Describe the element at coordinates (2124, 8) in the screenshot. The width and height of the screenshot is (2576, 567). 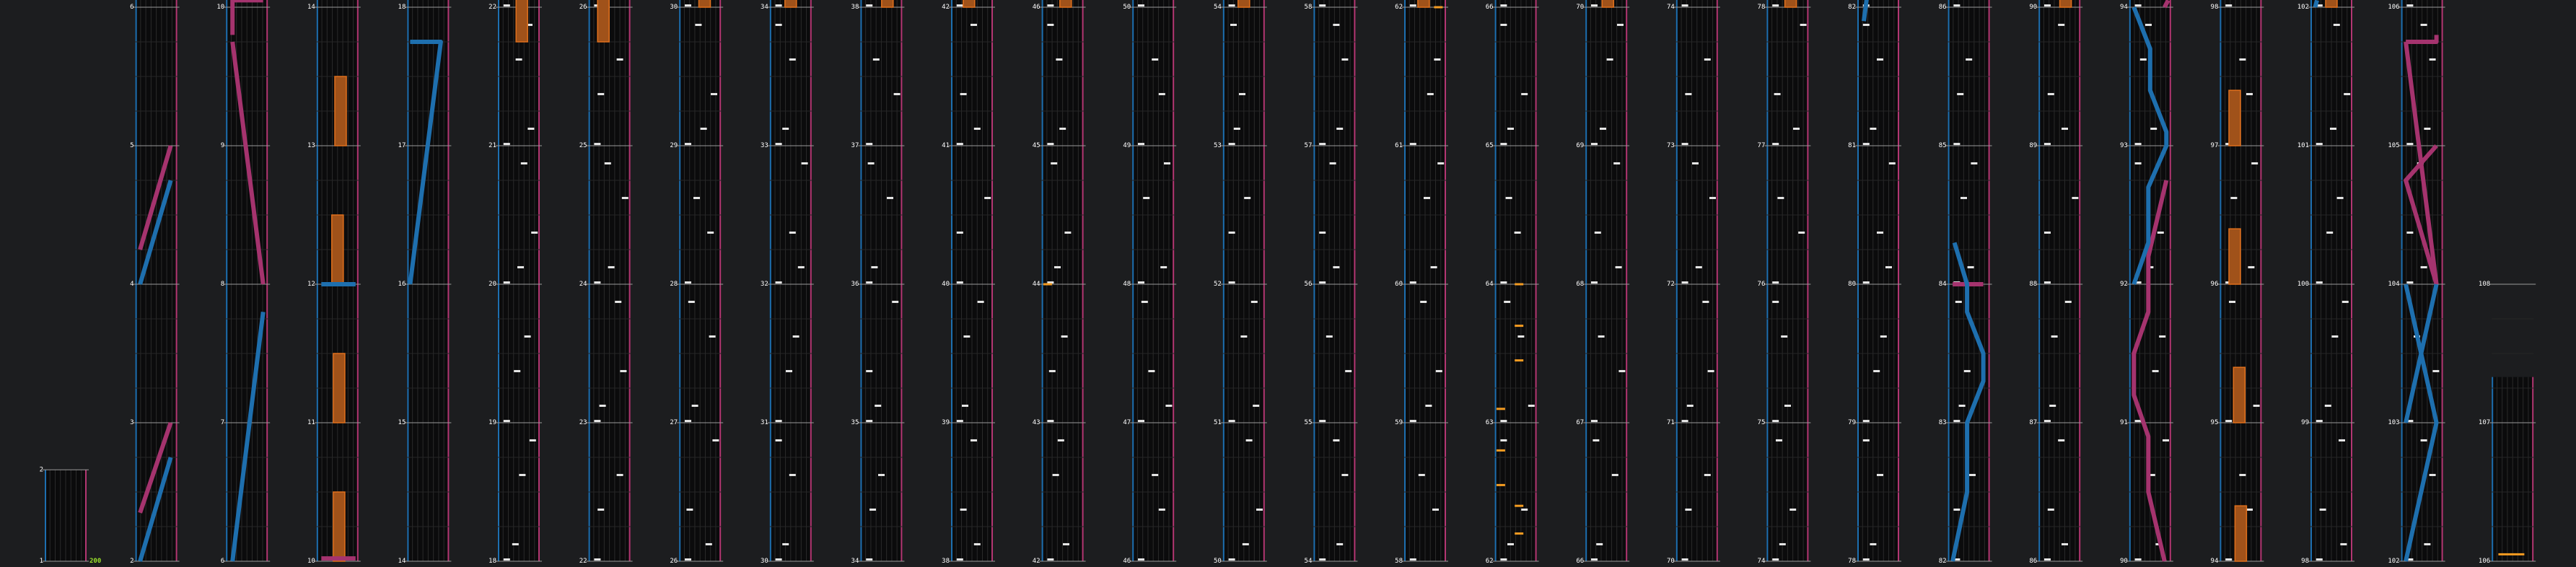
I see `measure-number: 94` at that location.